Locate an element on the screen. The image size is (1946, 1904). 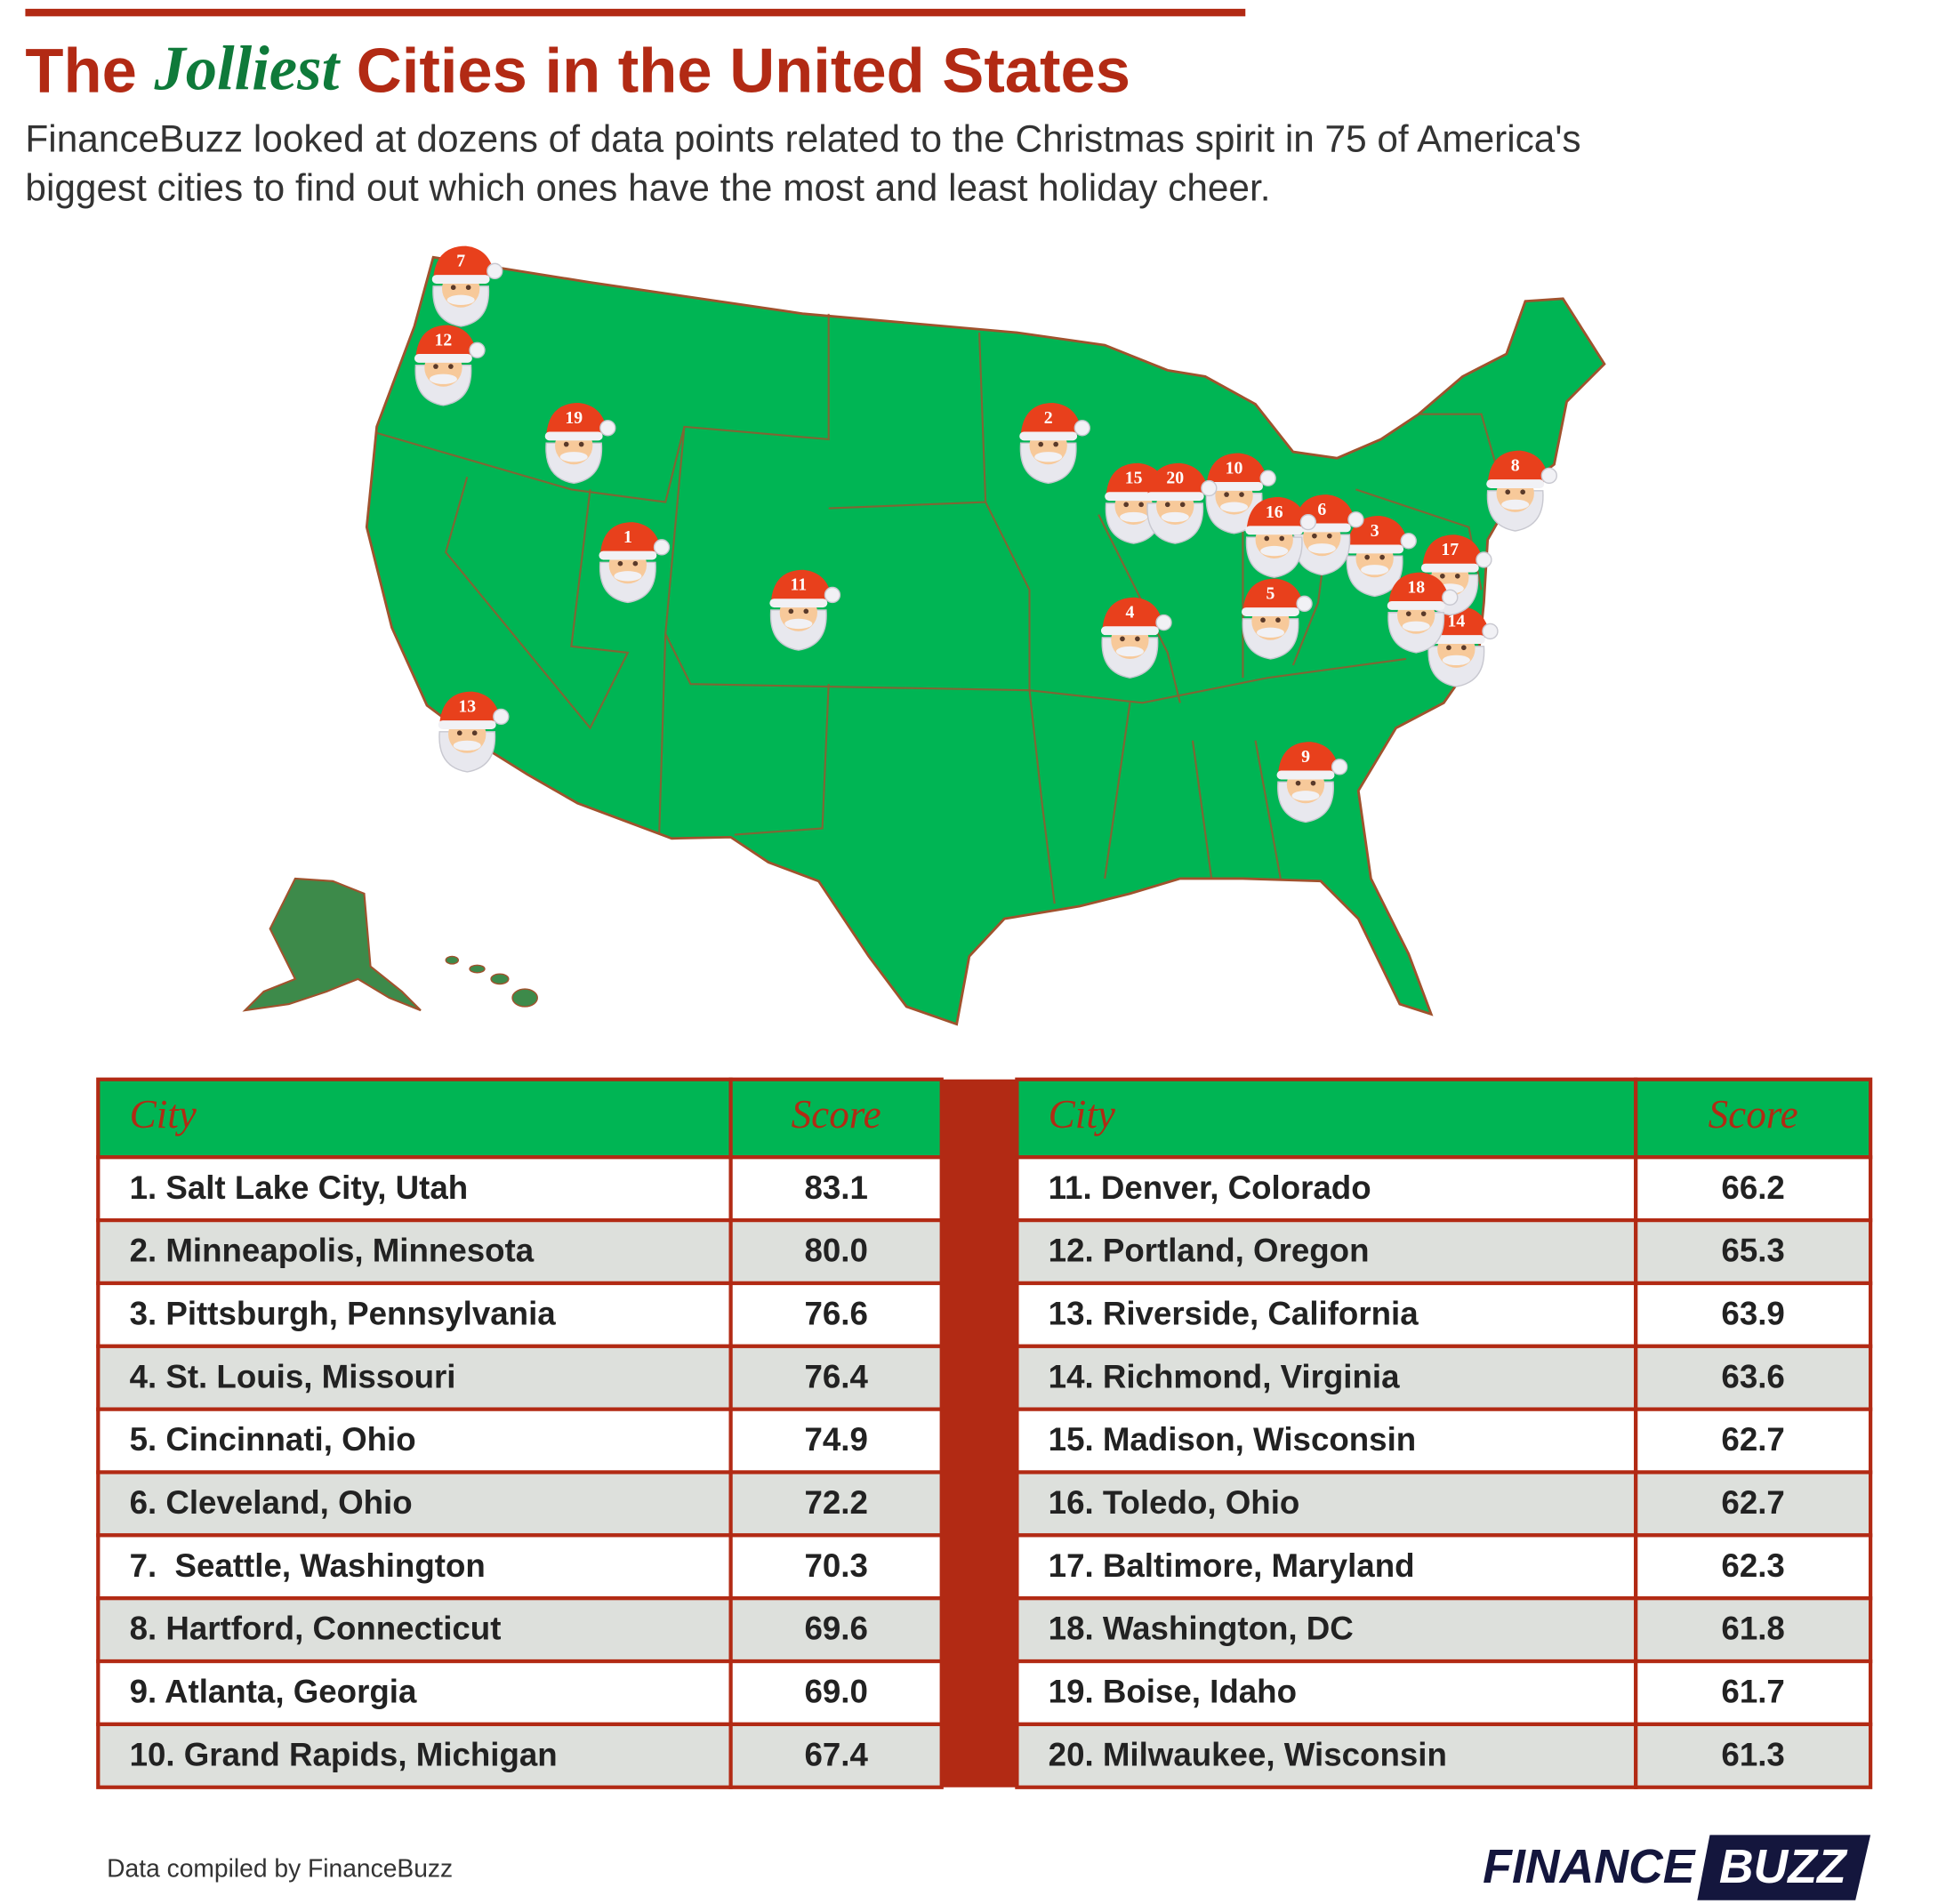
marker-label: 2 is located at coordinates (1048, 418).